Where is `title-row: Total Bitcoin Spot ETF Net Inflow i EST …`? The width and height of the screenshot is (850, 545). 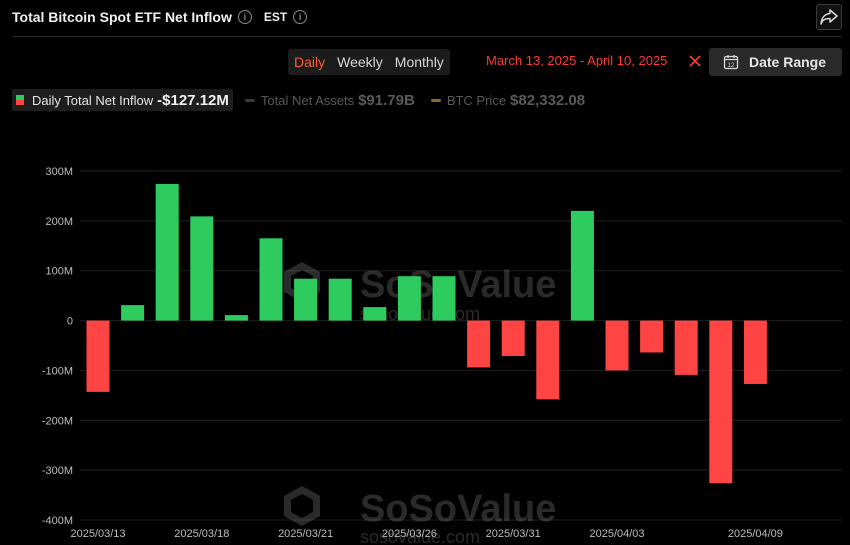 title-row: Total Bitcoin Spot ETF Net Inflow i EST … is located at coordinates (160, 17).